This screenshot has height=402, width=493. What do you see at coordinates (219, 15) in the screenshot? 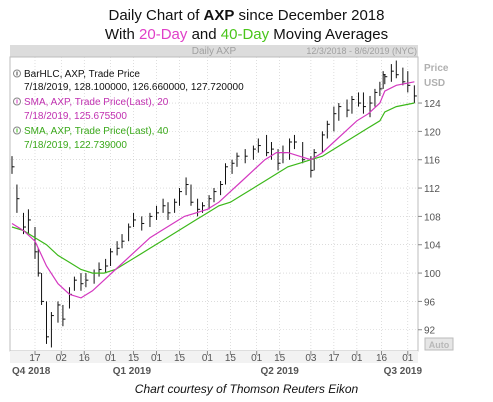
I see `title-ticker: AXP` at bounding box center [219, 15].